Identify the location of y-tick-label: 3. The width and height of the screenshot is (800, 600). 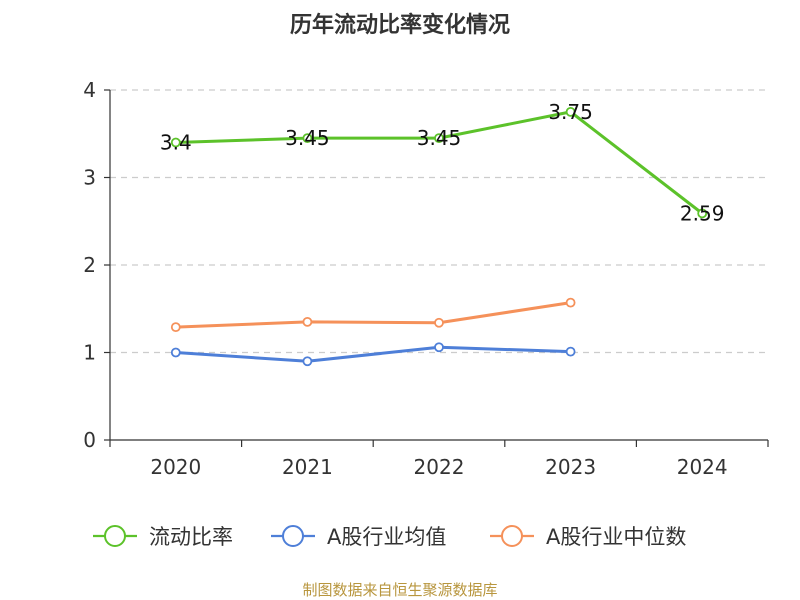
(89, 178).